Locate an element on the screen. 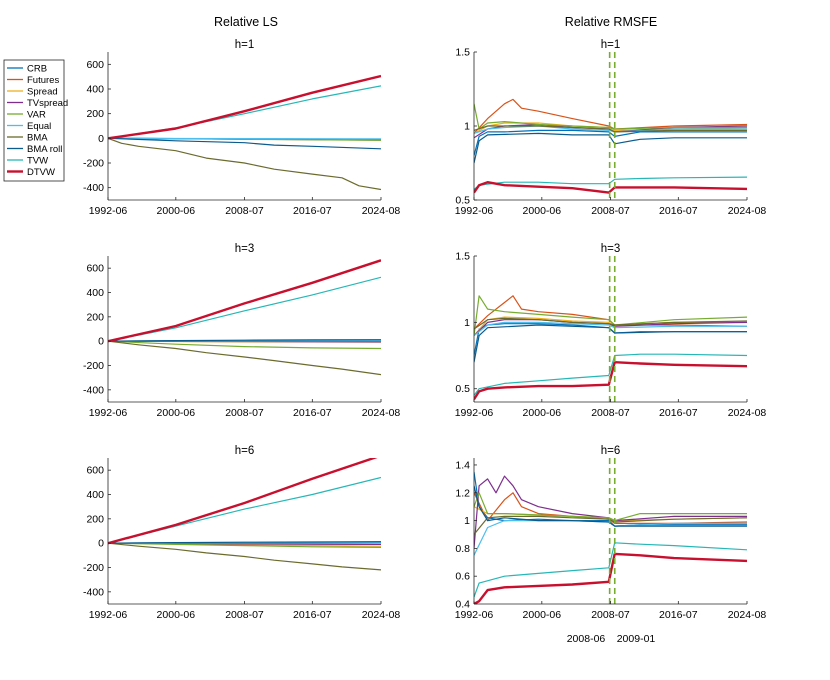 The image size is (830, 680). panel-6-line-dtvw is located at coordinates (610, 578).